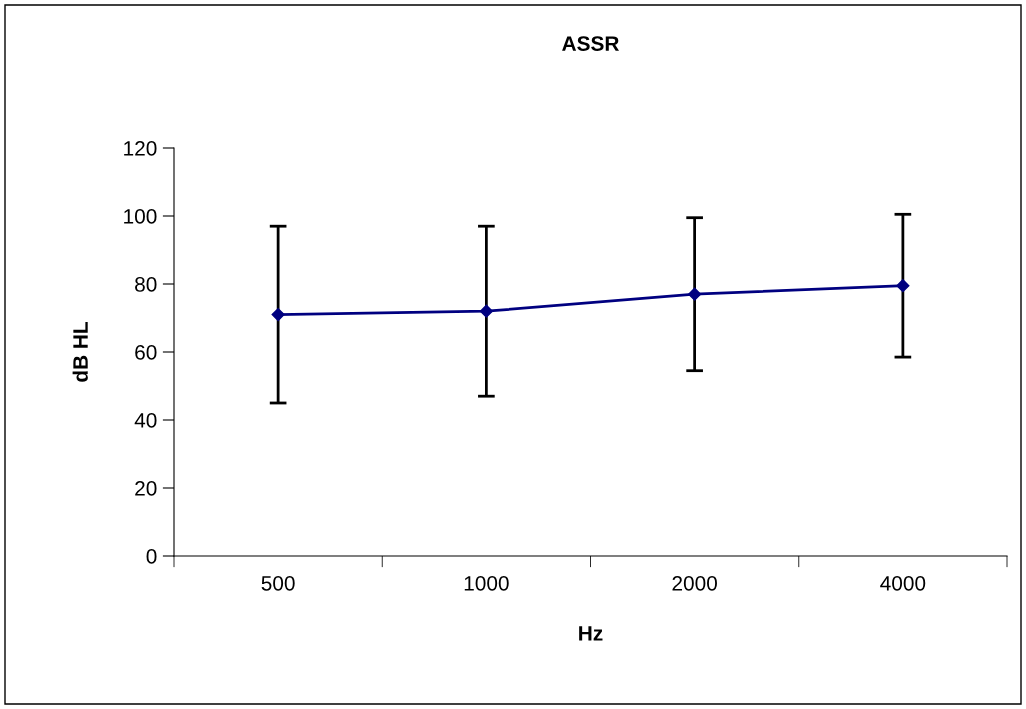 This screenshot has height=709, width=1026. What do you see at coordinates (903, 583) in the screenshot?
I see `x-tick-label: 4000` at bounding box center [903, 583].